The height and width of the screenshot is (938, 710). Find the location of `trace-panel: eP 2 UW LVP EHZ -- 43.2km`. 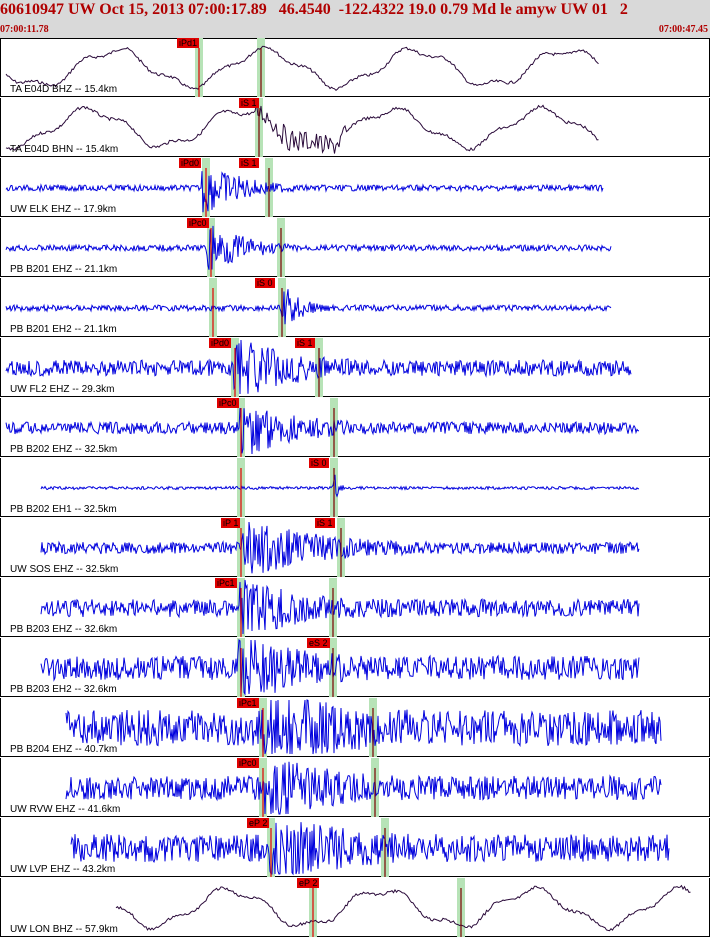

trace-panel: eP 2 UW LVP EHZ -- 43.2km is located at coordinates (355, 847).